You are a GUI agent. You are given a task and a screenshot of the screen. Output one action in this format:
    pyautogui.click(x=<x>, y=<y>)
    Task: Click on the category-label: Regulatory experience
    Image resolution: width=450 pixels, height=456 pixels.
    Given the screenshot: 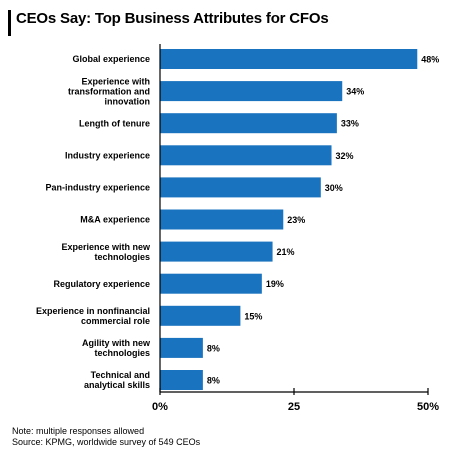 What is the action you would take?
    pyautogui.click(x=101, y=284)
    